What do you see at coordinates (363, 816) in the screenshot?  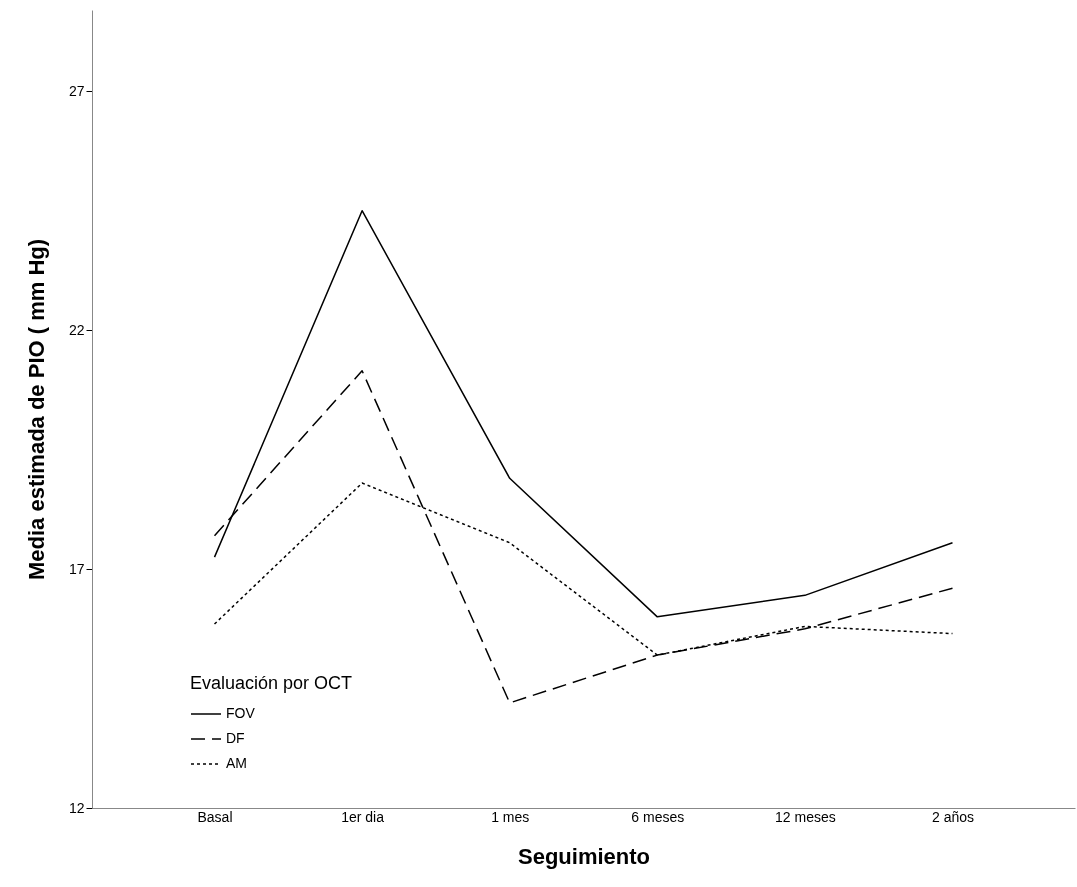 I see `x-tick-label: 1er dia` at bounding box center [363, 816].